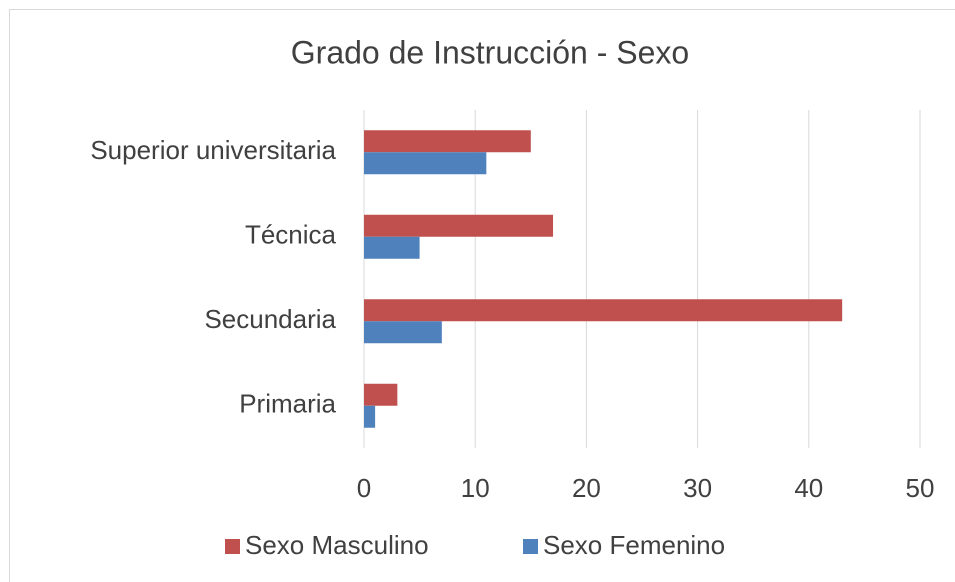  Describe the element at coordinates (697, 488) in the screenshot. I see `x-tick-label: 30` at that location.